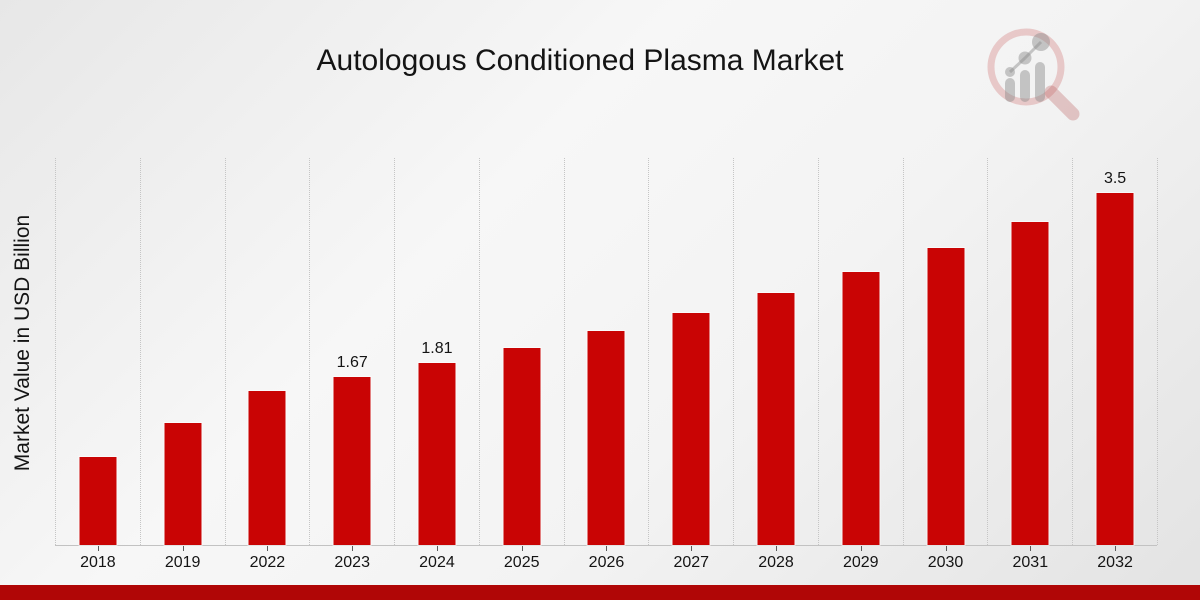 The height and width of the screenshot is (600, 1200). I want to click on bar-2022, so click(267, 468).